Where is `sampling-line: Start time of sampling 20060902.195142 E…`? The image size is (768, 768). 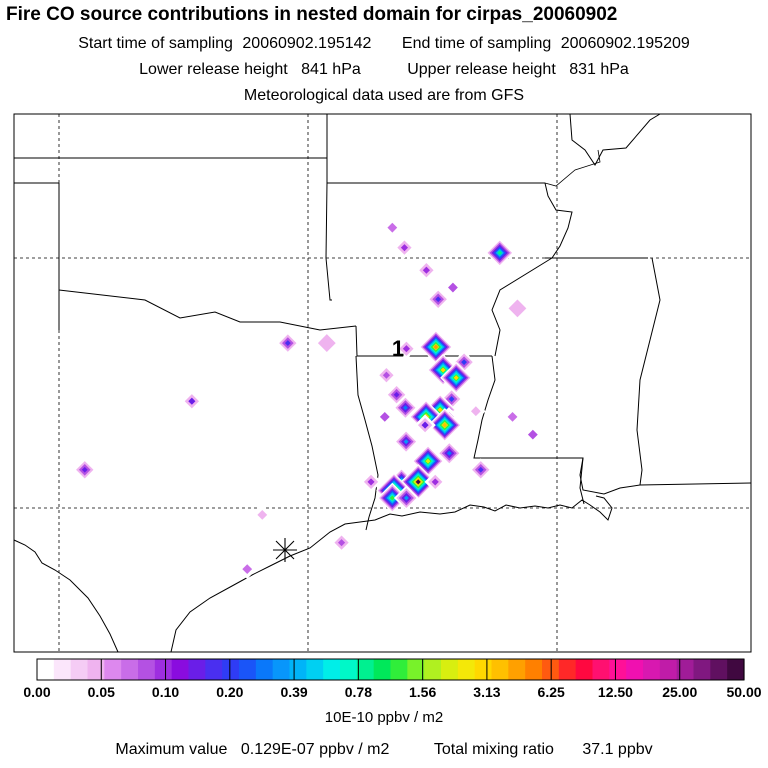 sampling-line: Start time of sampling 20060902.195142 E… is located at coordinates (384, 44).